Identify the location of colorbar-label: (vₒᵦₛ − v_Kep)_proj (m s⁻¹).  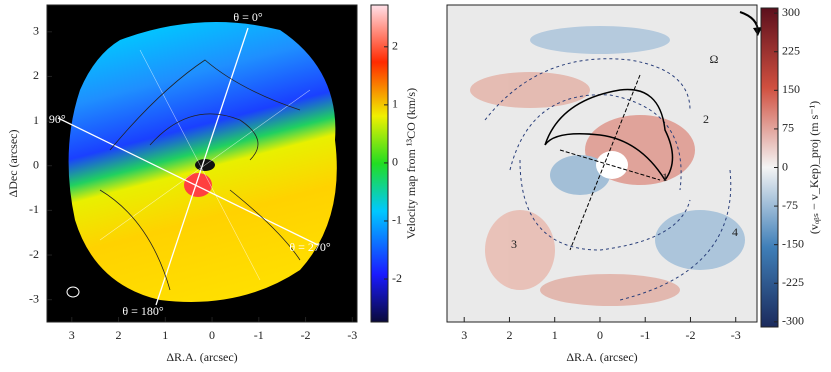
(814, 167).